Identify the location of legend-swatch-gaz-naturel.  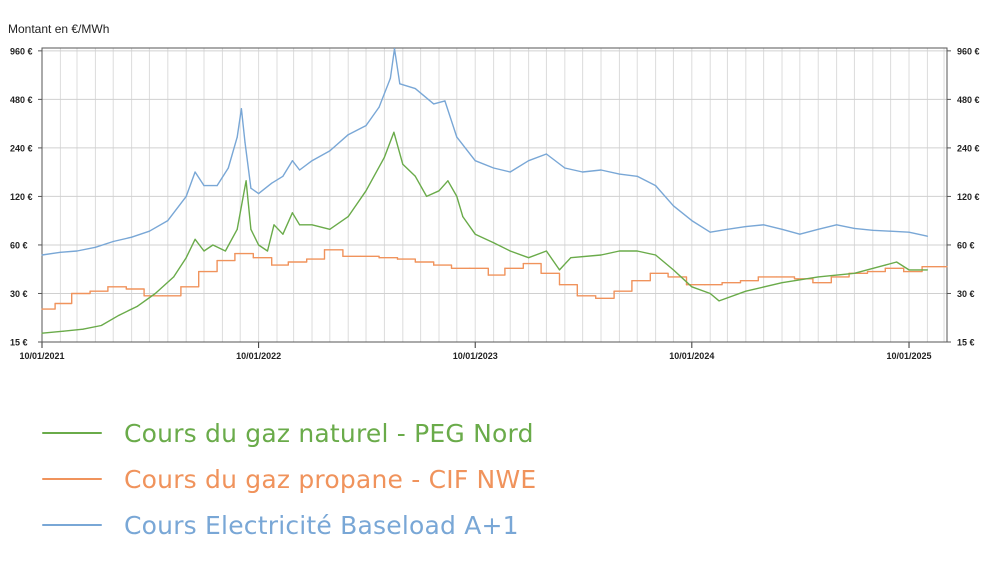
(72, 433).